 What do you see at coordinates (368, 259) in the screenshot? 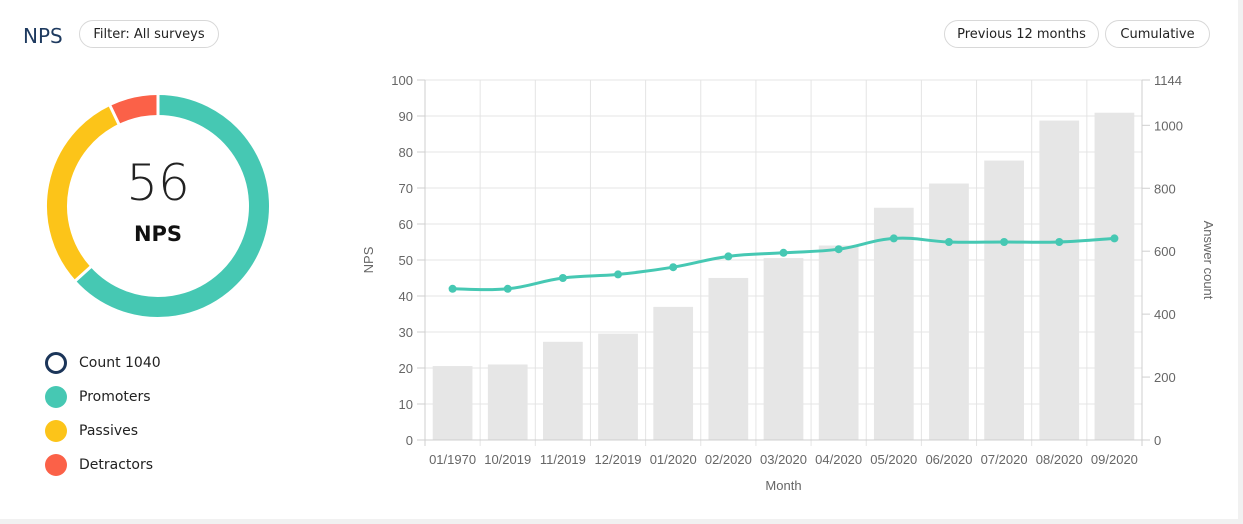
I see `y-axis-label: NPS` at bounding box center [368, 259].